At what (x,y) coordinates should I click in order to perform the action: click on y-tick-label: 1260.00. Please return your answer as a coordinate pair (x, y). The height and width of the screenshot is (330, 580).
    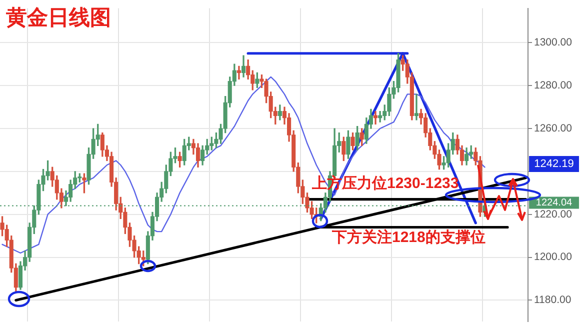
    Looking at the image, I should click on (553, 128).